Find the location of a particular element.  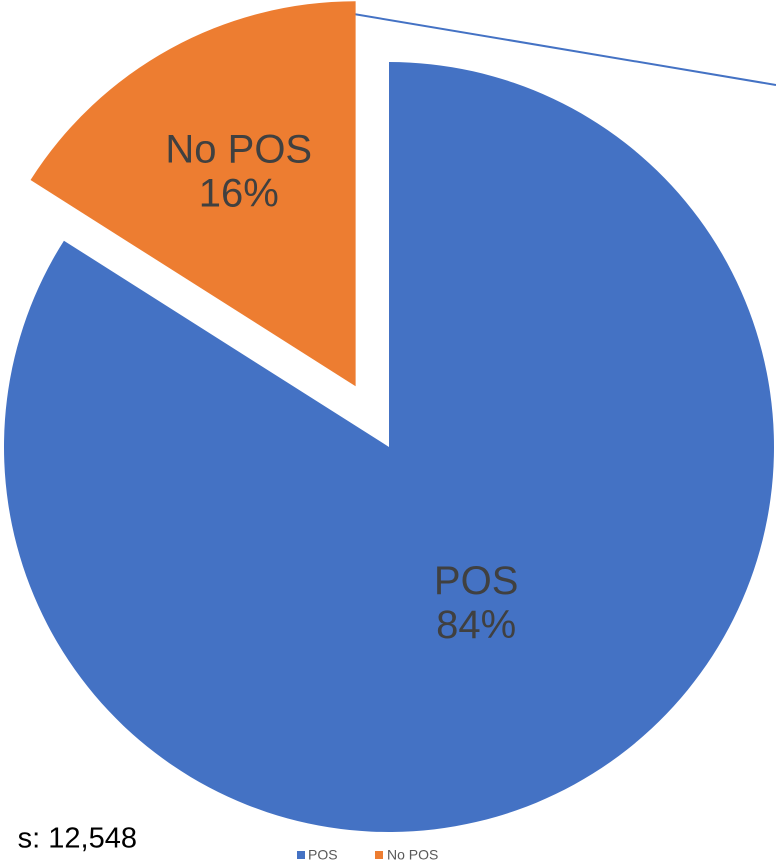

slice-category-label: No POS is located at coordinates (238, 149).